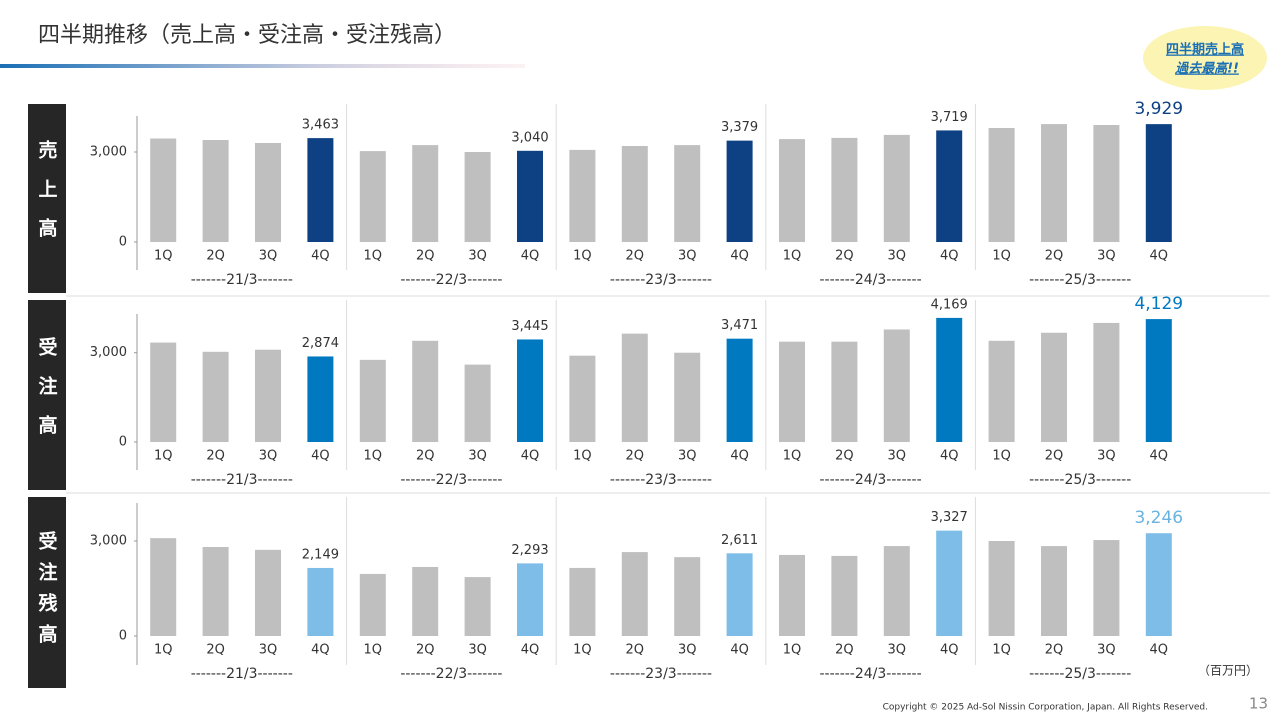  I want to click on group-label: -------22/3-------, so click(451, 480).